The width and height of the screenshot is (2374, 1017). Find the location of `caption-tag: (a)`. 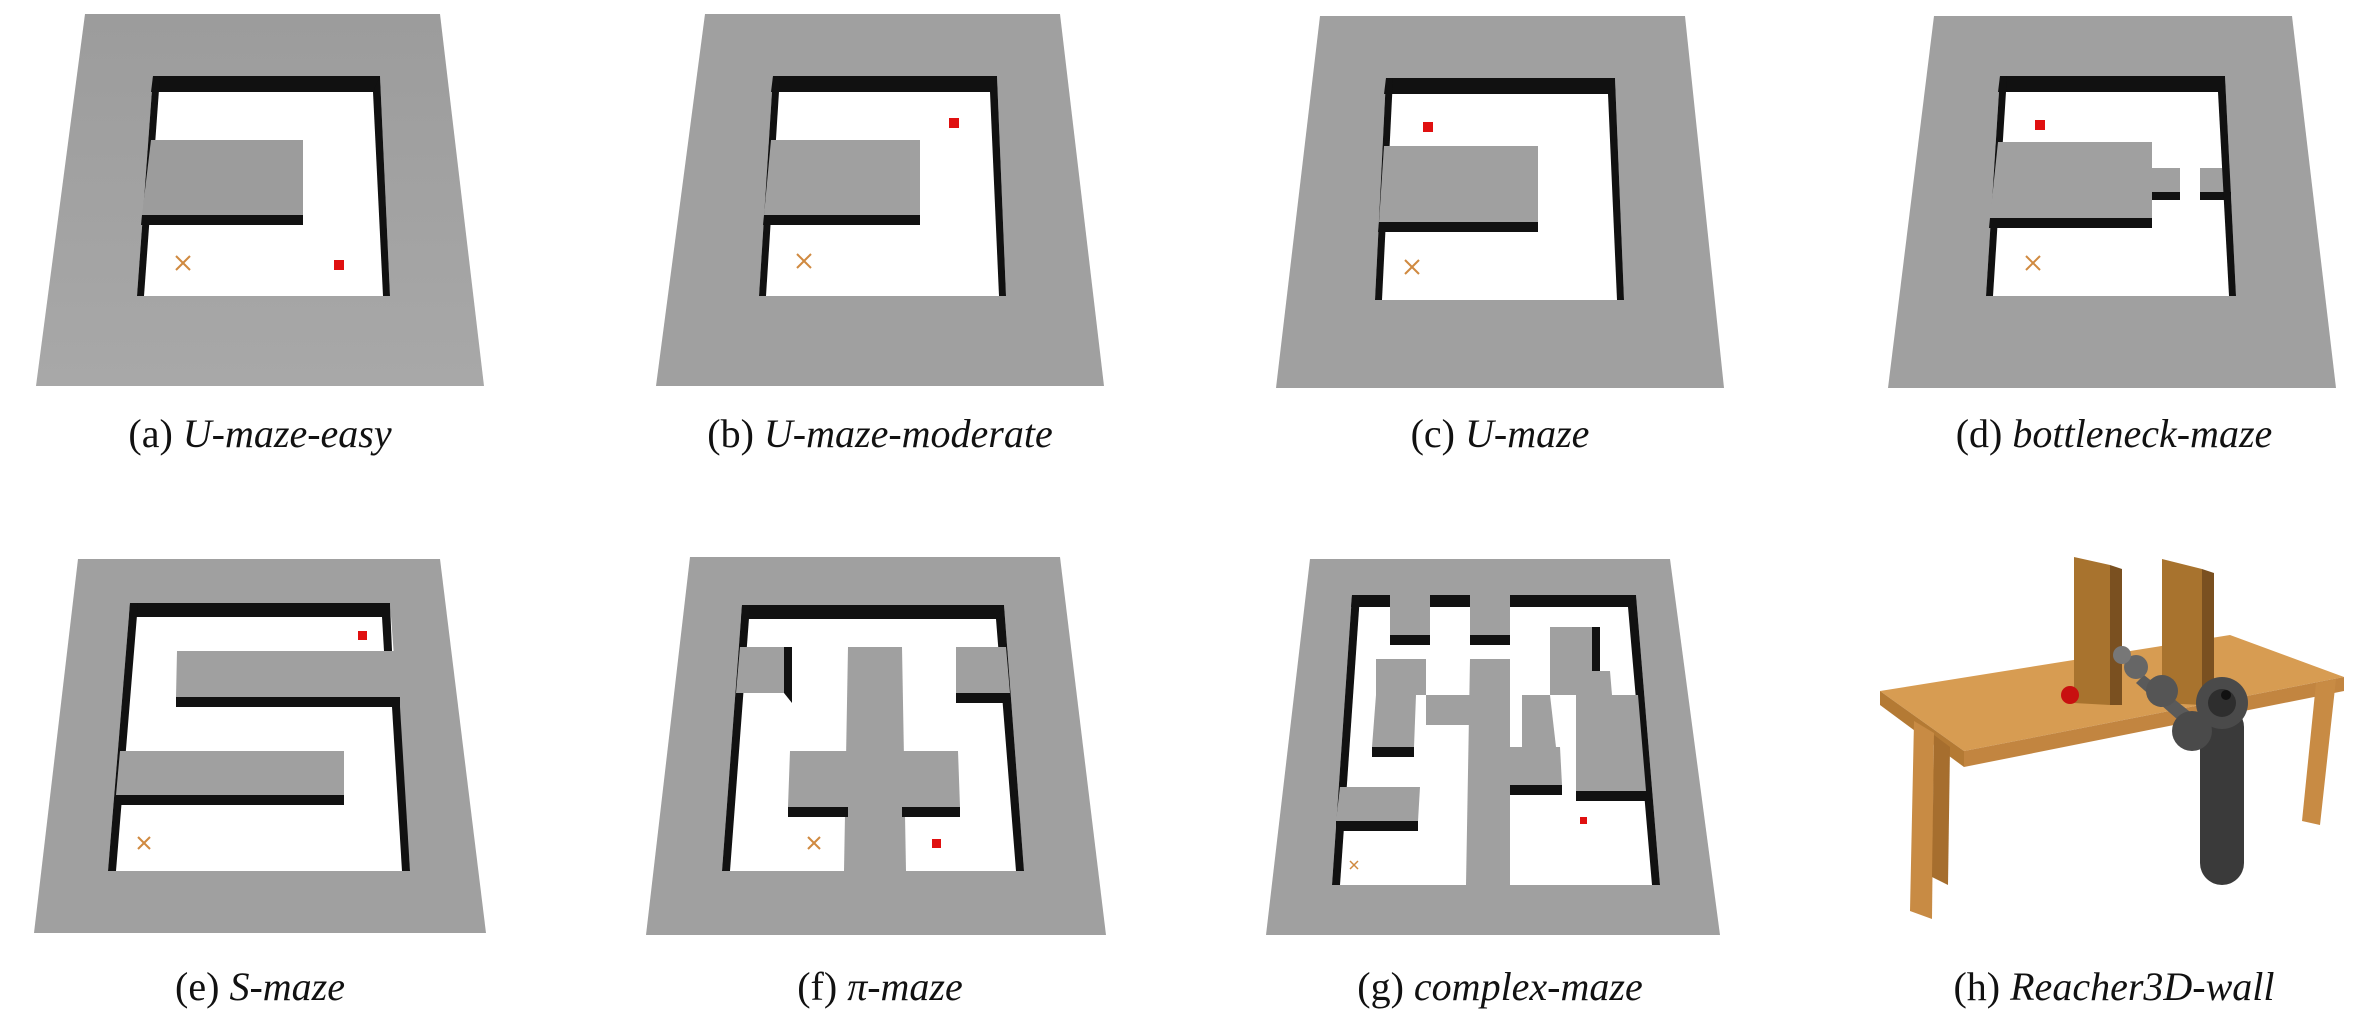

caption-tag: (a) is located at coordinates (150, 433).